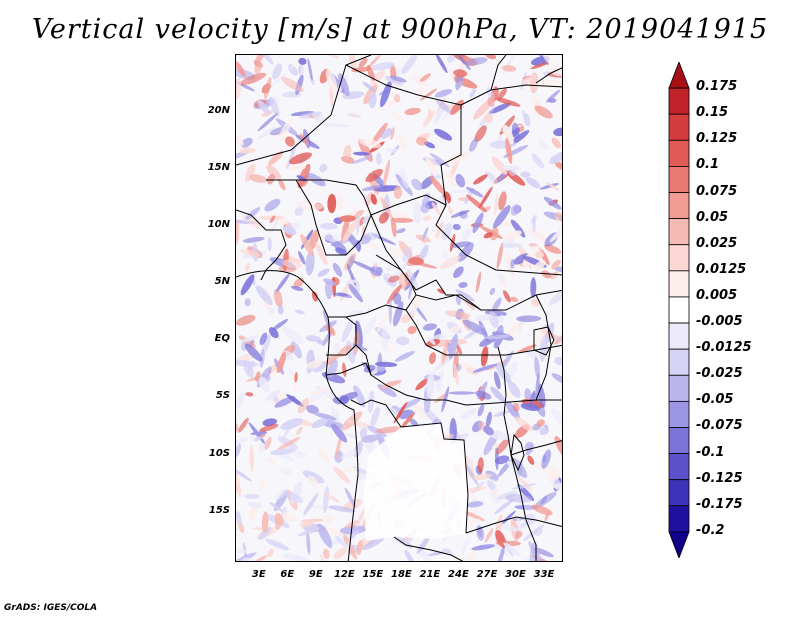 Image resolution: width=800 pixels, height=618 pixels. I want to click on lat-label-5s: 5S, so click(222, 396).